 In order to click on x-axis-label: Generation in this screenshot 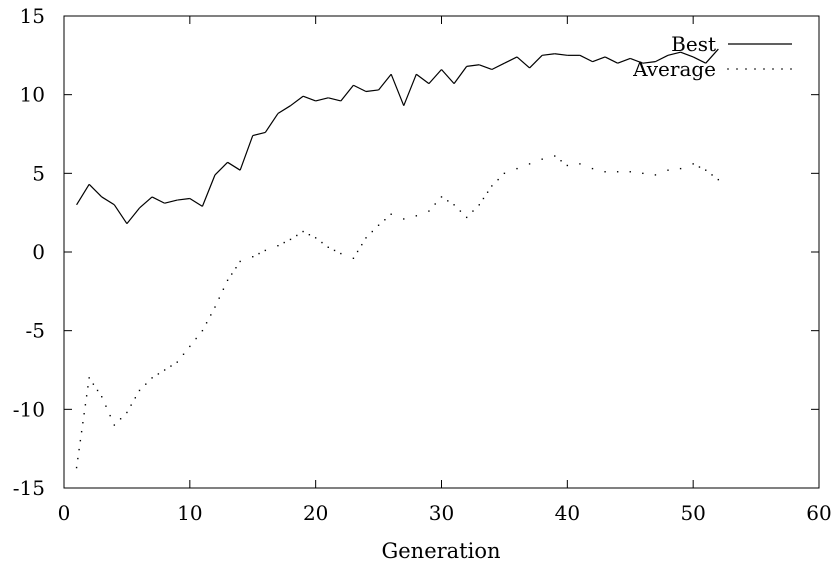, I will do `click(440, 551)`.